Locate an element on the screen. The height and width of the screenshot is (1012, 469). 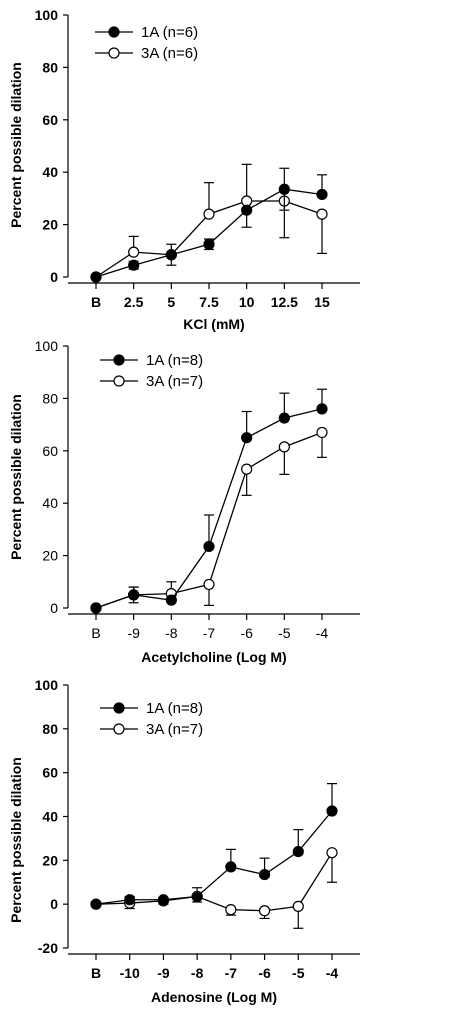
legend-label: 1A (n=6) is located at coordinates (169, 32).